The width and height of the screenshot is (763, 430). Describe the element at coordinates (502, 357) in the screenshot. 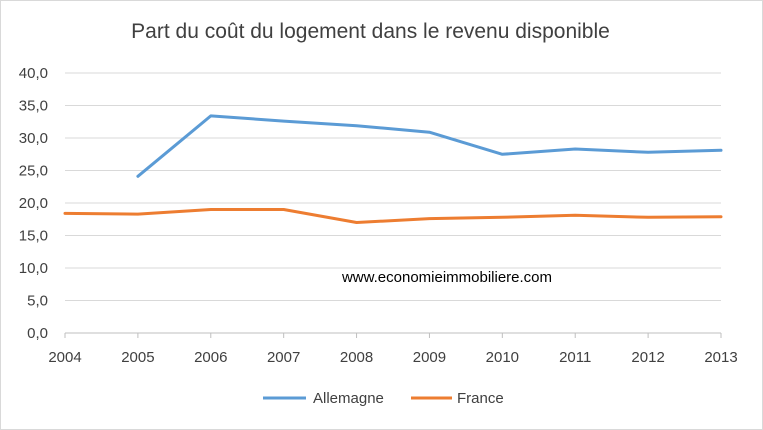

I see `x-tick-label: 2010` at that location.